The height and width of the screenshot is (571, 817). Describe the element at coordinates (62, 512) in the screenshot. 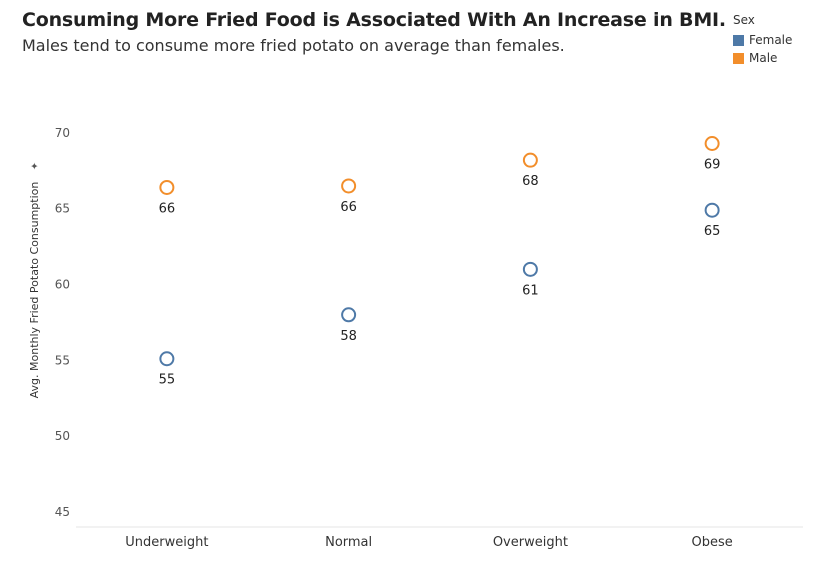

I see `y-tick-label: 45` at that location.